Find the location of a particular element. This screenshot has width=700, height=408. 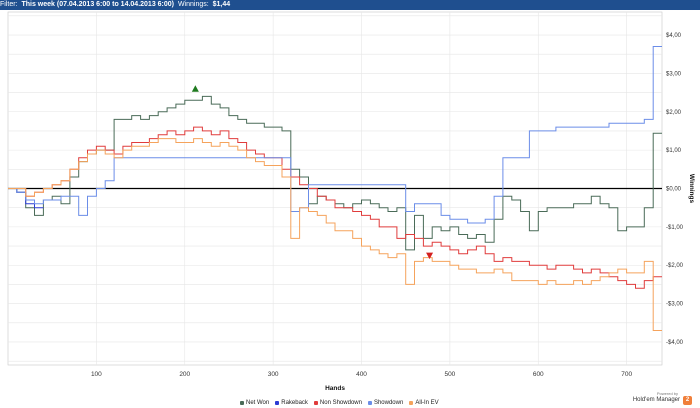

legend-label: Non Showdown is located at coordinates (340, 402).